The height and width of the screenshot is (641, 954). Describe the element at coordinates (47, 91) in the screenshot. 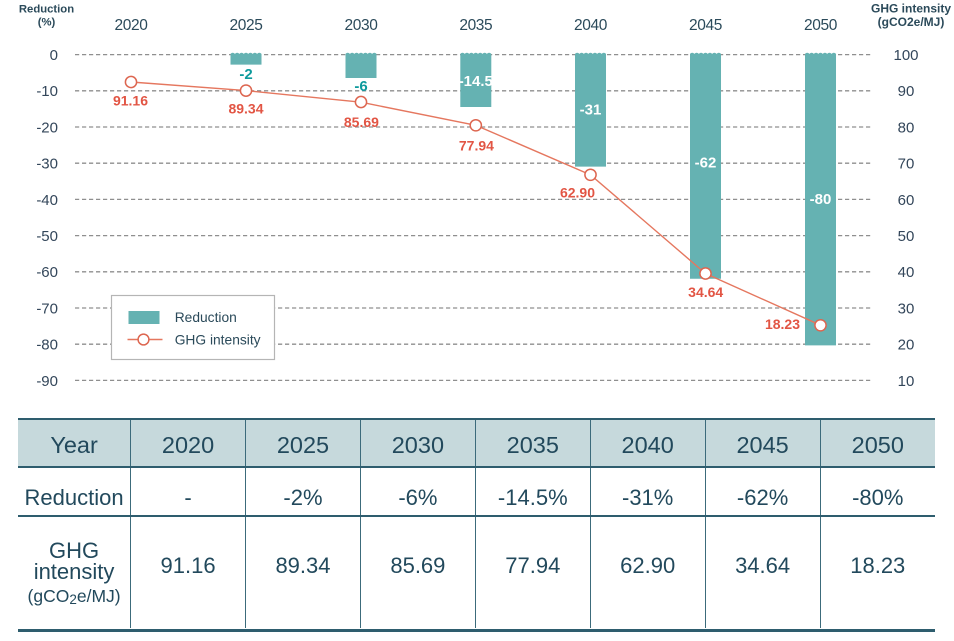

I see `svg-text: -10` at that location.